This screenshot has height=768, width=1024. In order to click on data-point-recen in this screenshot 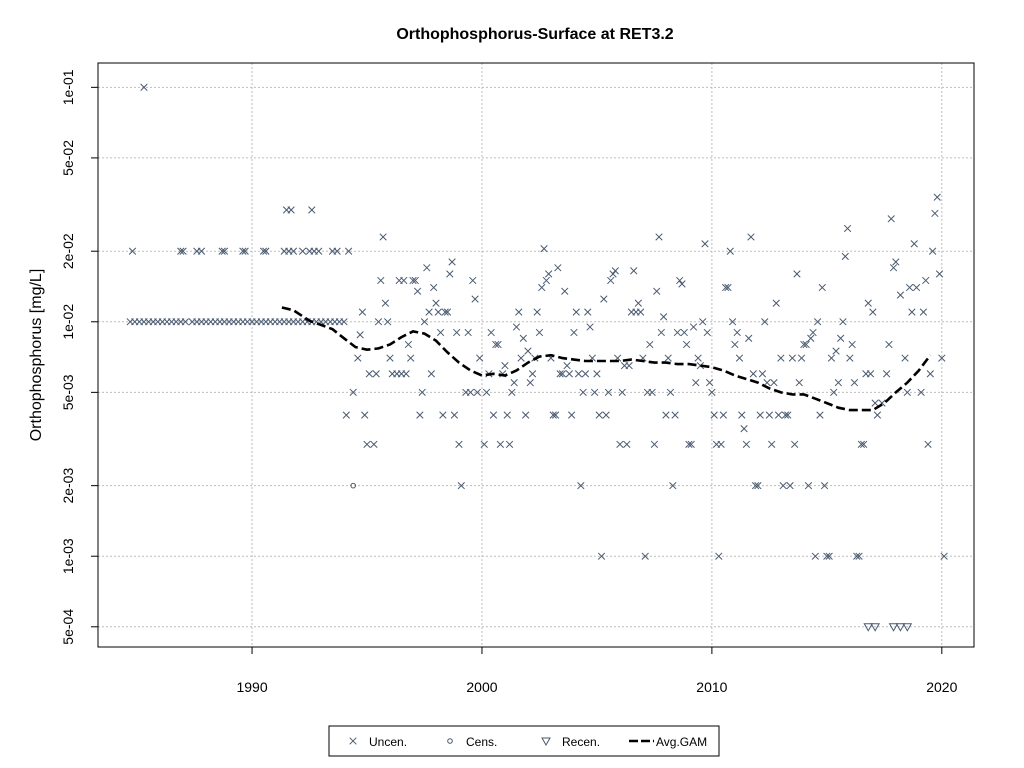, I will do `click(907, 627)`.